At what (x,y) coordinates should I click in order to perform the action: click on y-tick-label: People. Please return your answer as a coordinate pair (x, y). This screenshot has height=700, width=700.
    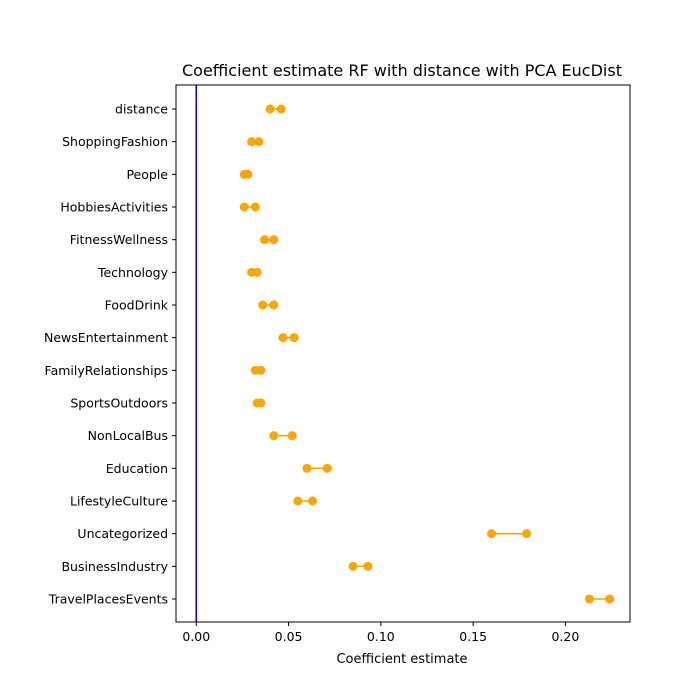
    Looking at the image, I should click on (147, 174).